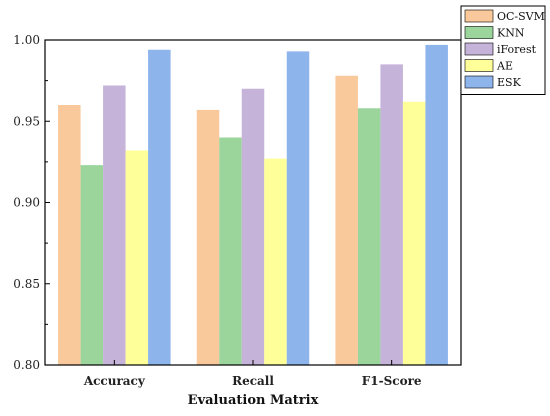 This screenshot has height=416, width=550. What do you see at coordinates (436, 205) in the screenshot?
I see `bar-esk-f1-score` at bounding box center [436, 205].